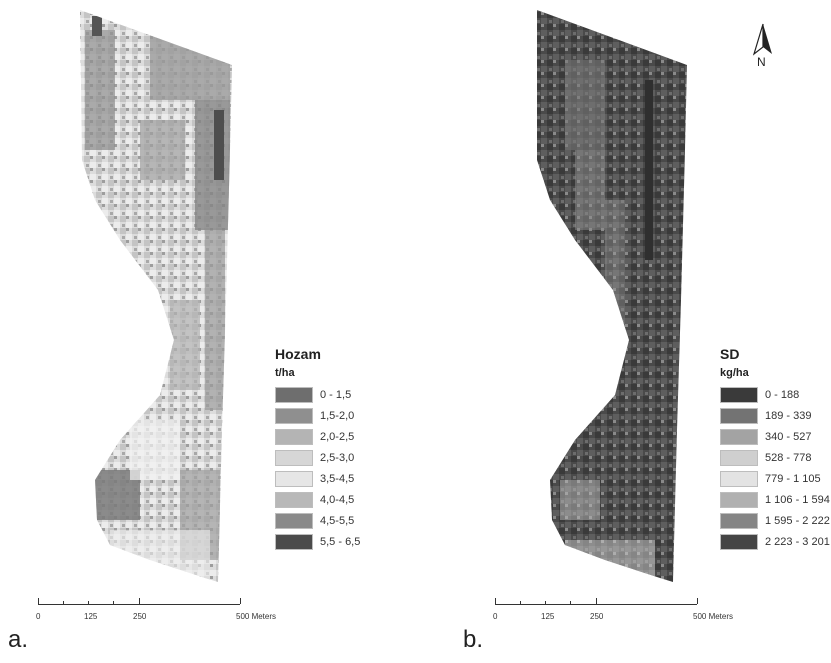 This screenshot has height=663, width=831. What do you see at coordinates (298, 354) in the screenshot?
I see `legend-title: Hozam` at bounding box center [298, 354].